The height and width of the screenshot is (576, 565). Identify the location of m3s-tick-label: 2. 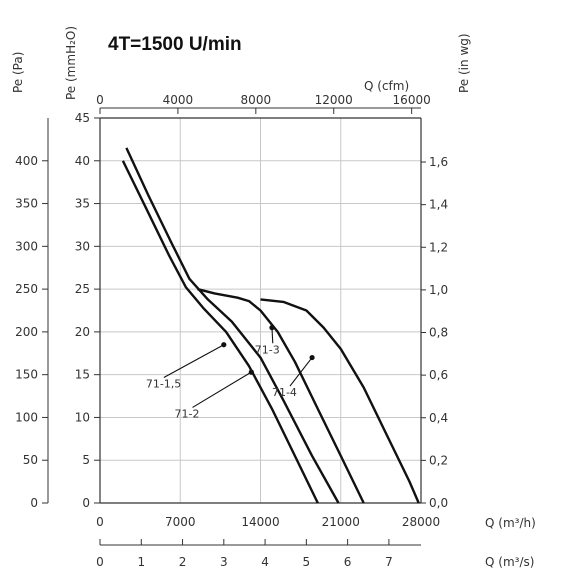
(183, 562).